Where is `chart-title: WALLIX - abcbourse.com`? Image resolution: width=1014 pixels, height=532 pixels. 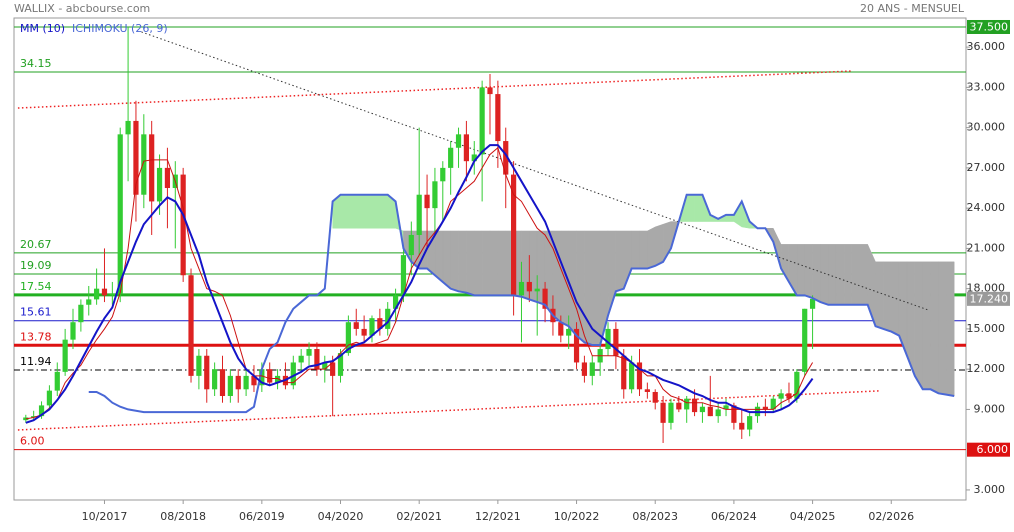 chart-title: WALLIX - abcbourse.com is located at coordinates (82, 8).